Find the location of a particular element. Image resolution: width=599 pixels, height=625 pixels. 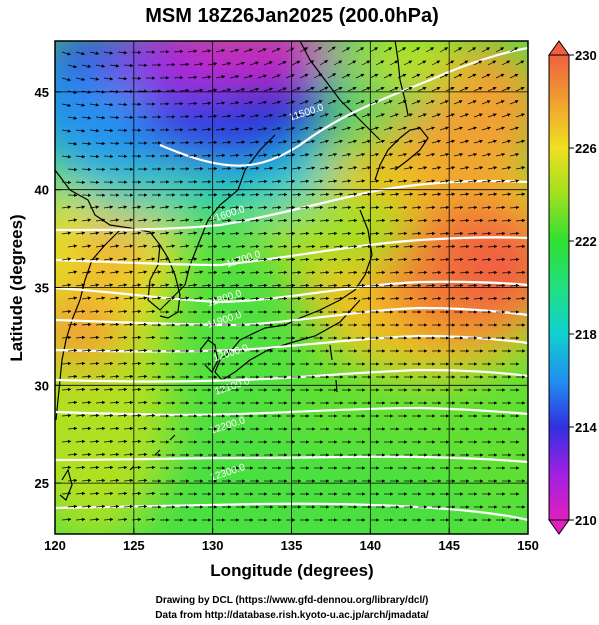

y-tick-label: 25 is located at coordinates (42, 483).